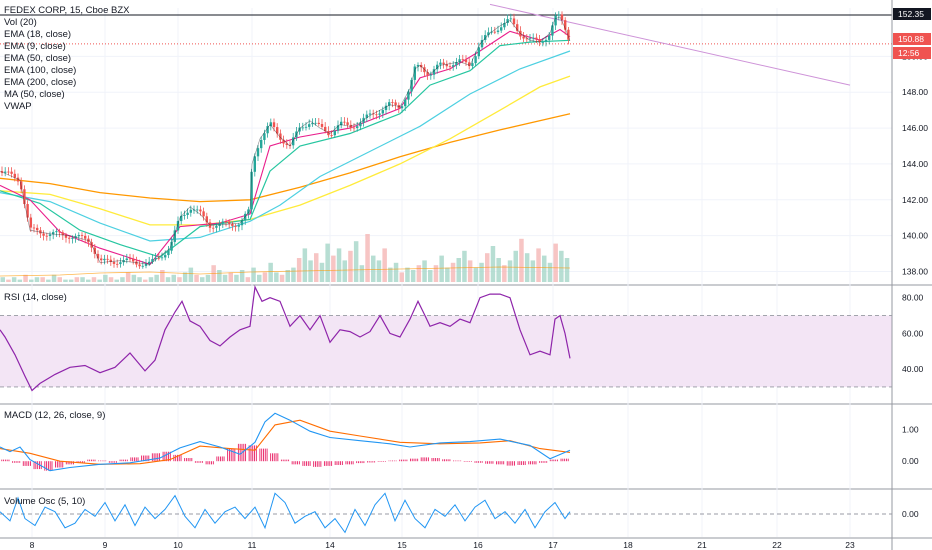 The height and width of the screenshot is (550, 932). Describe the element at coordinates (553, 545) in the screenshot. I see `x-tick-label: 17` at that location.